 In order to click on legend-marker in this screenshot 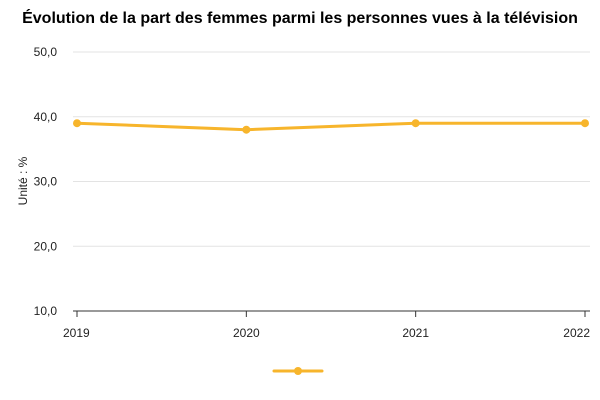, I will do `click(298, 371)`.